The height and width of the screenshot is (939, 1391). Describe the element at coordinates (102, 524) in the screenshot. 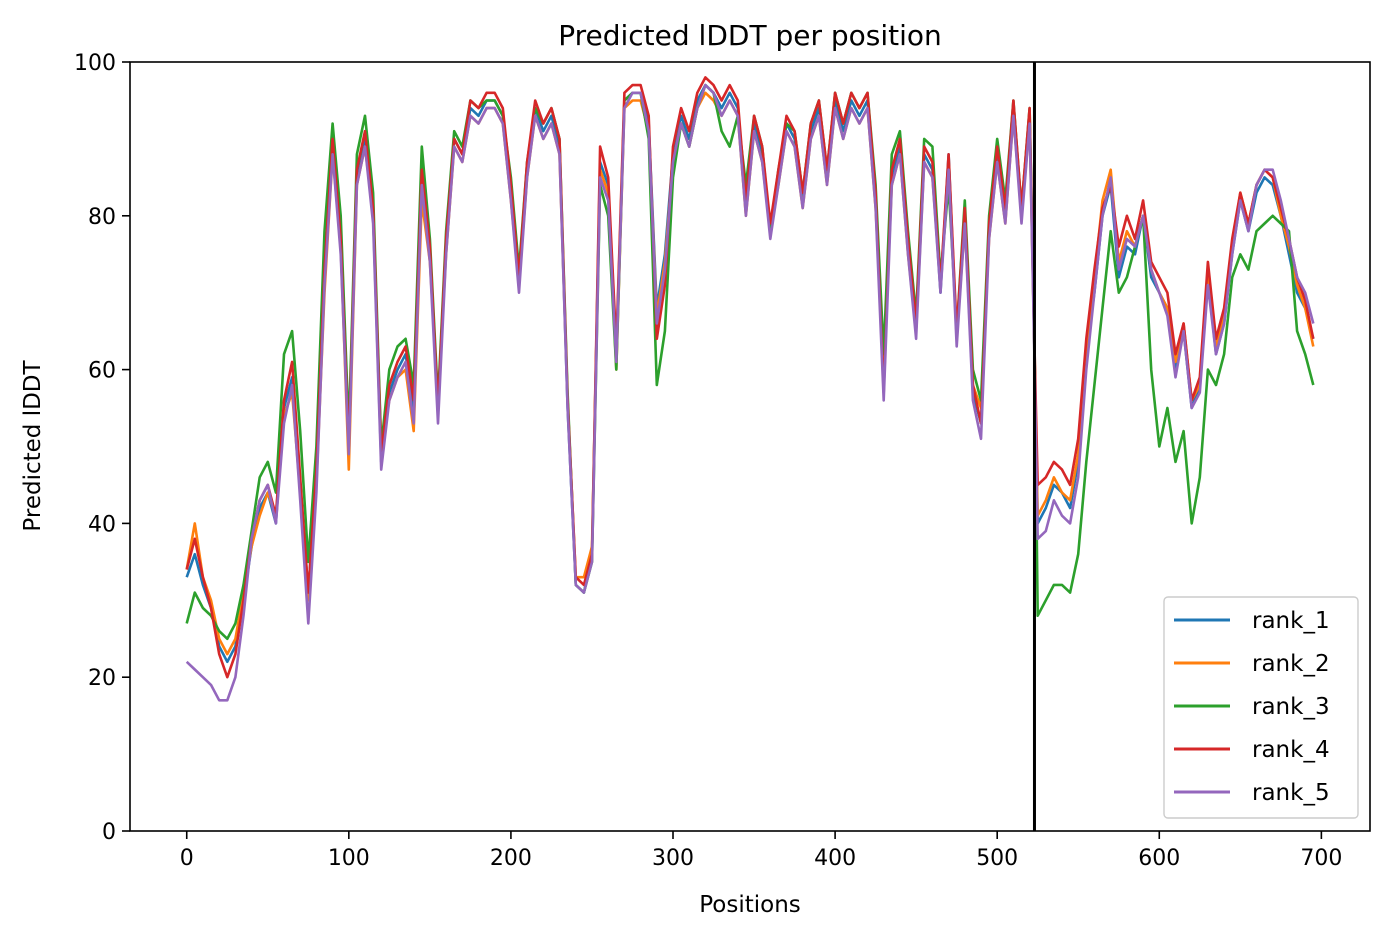

I see `y-tick-label-40: 40` at that location.